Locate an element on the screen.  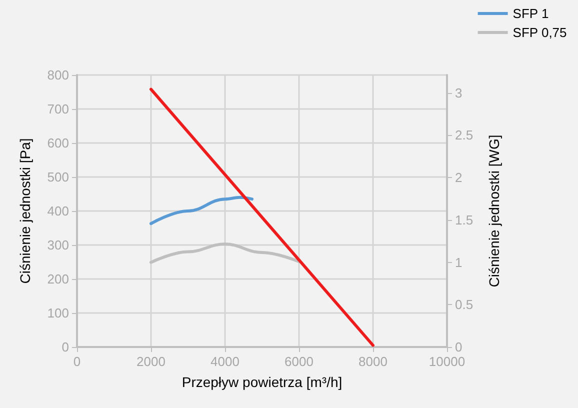
y2-tick-label: 3 is located at coordinates (458, 92).